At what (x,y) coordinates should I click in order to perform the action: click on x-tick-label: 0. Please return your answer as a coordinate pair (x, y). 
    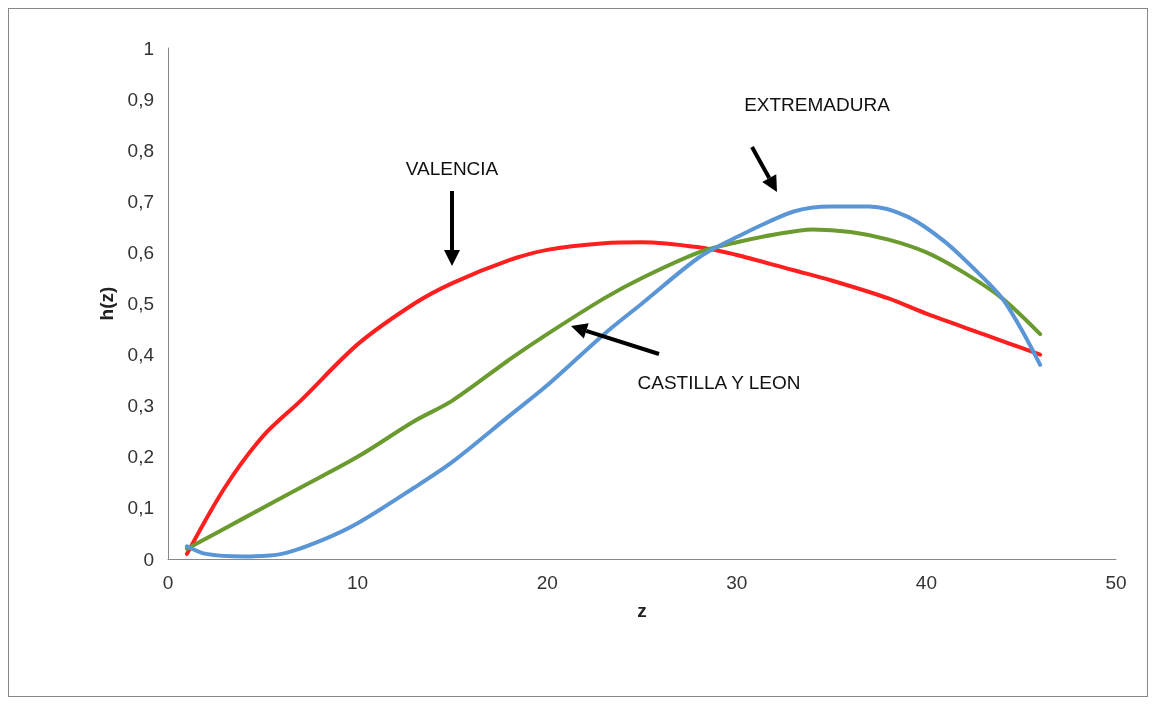
    Looking at the image, I should click on (168, 582).